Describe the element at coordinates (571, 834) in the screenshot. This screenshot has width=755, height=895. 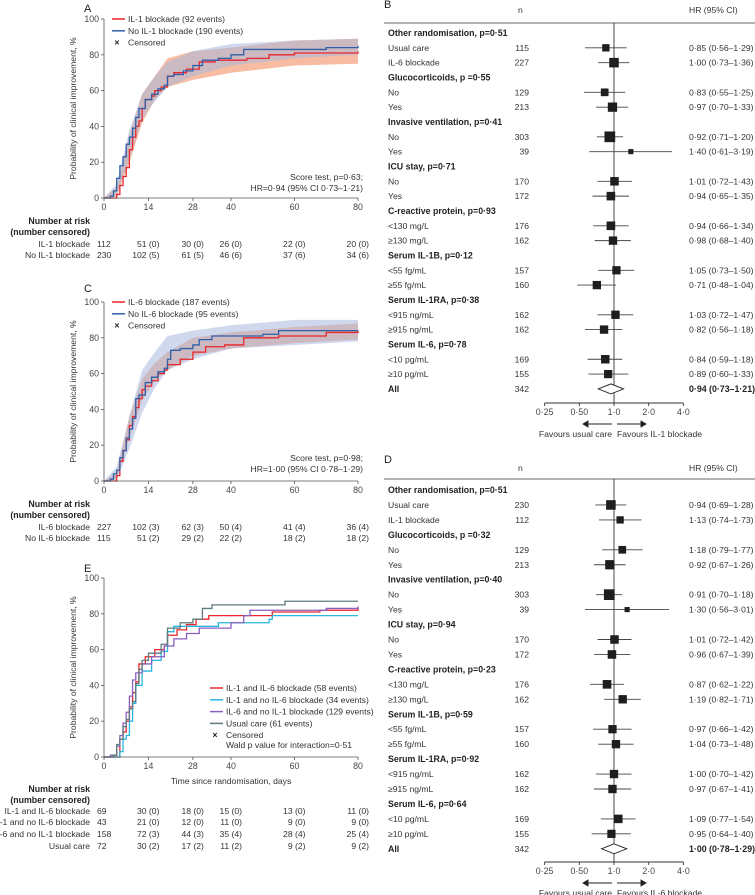
I see `forest-row: ≥10 pg/mL 155 0·95 (0·64–1·40)` at that location.